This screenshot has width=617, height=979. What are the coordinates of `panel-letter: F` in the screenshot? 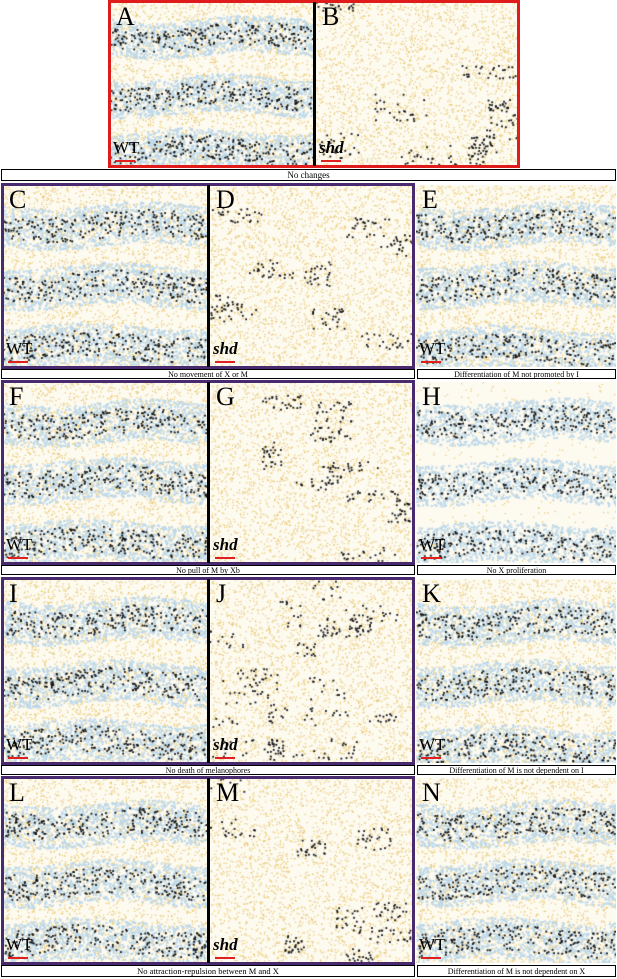 It's located at (16, 396).